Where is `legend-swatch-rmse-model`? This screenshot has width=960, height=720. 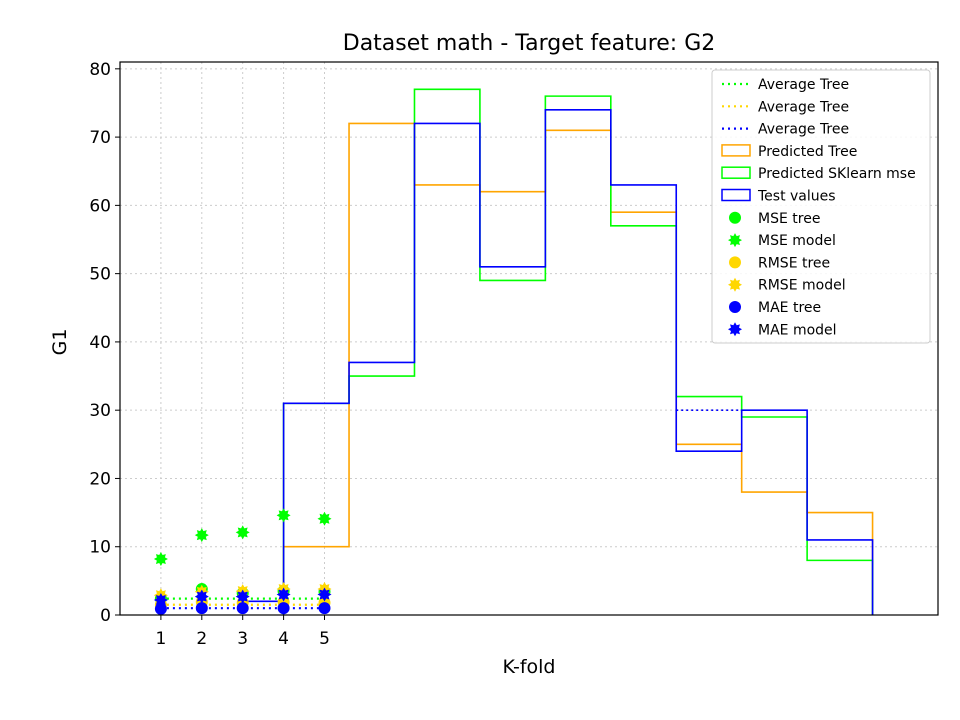
legend-swatch-rmse-model is located at coordinates (735, 284).